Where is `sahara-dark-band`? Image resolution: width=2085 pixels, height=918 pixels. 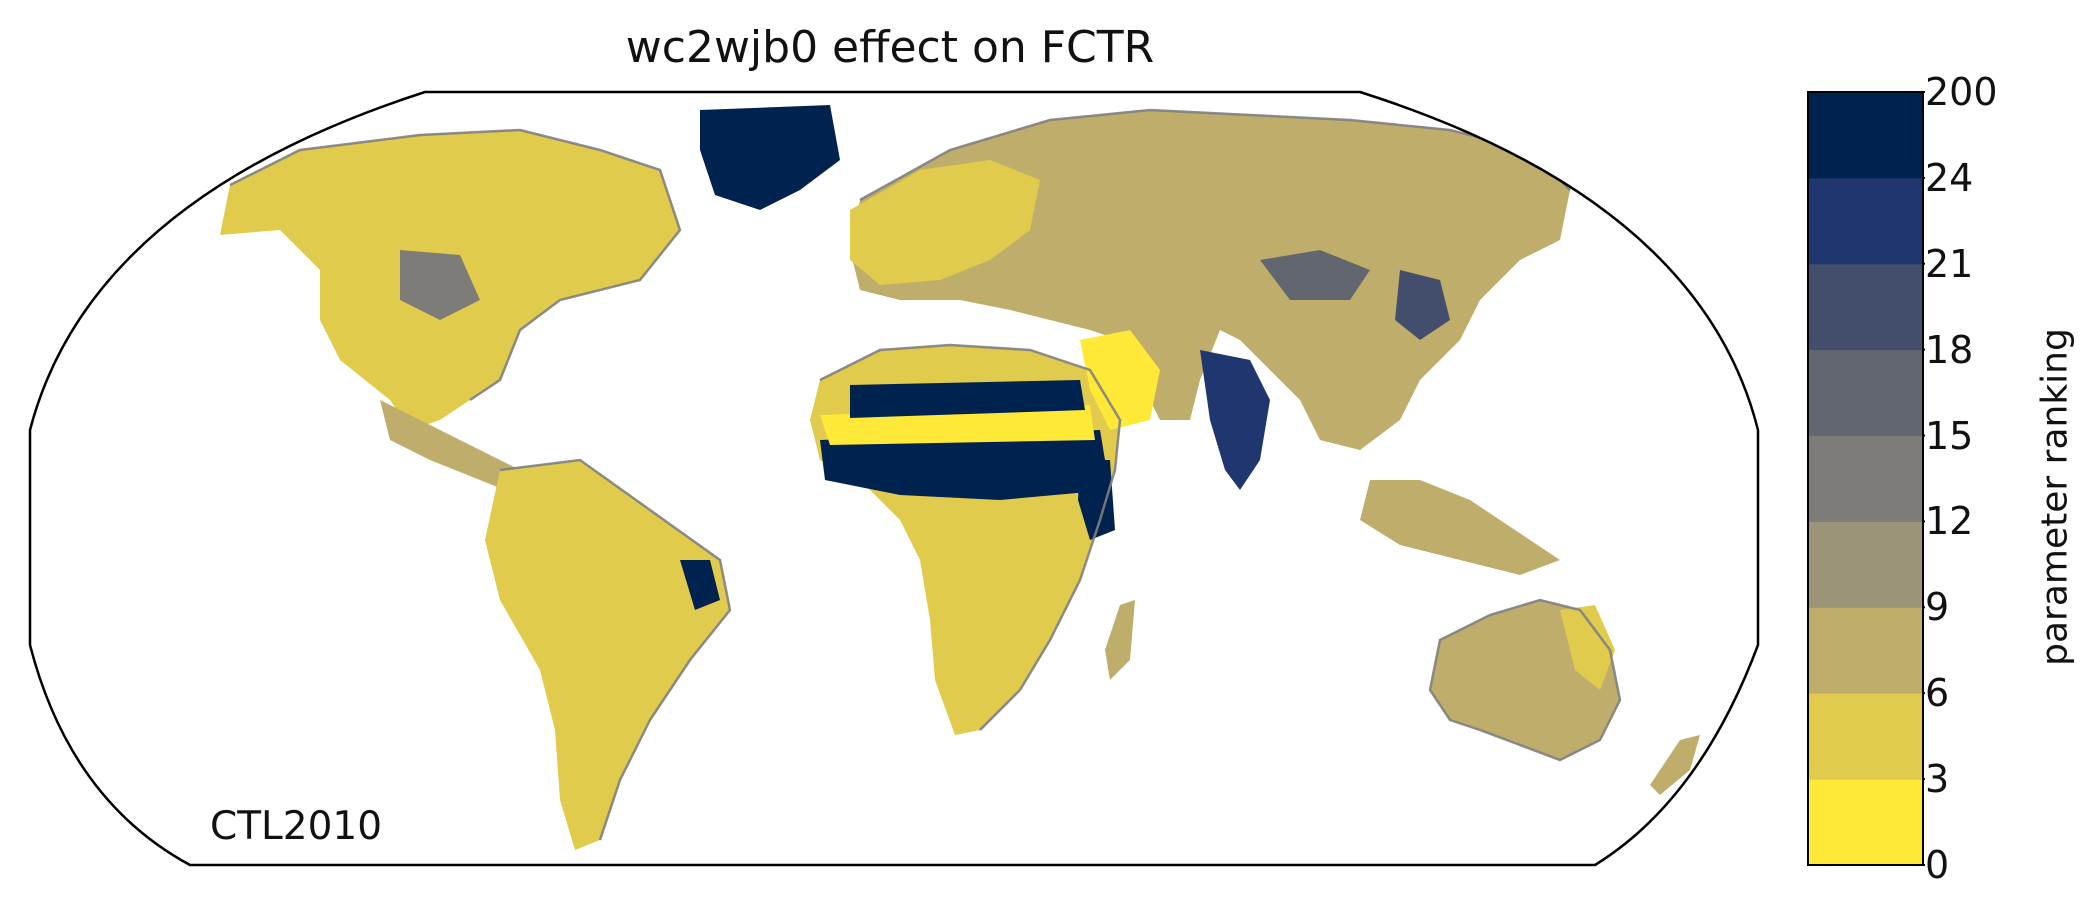 sahara-dark-band is located at coordinates (965, 465).